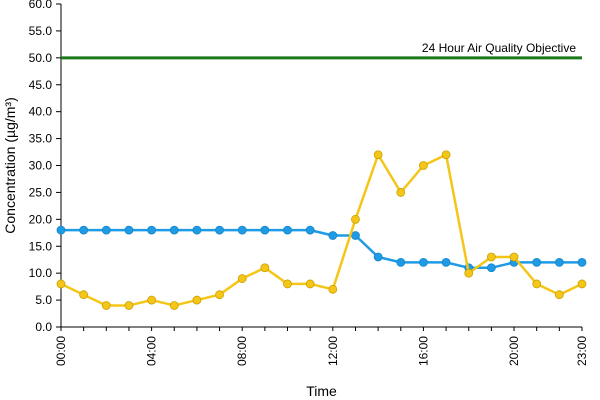 The width and height of the screenshot is (600, 400). I want to click on x-tick-label: 08:00, so click(242, 351).